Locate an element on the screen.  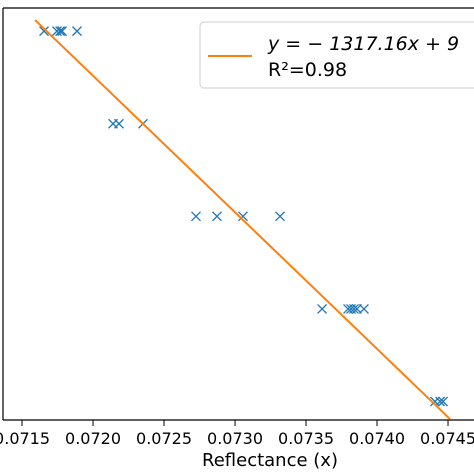
x-tick-label: 0.0715 is located at coordinates (25, 438).